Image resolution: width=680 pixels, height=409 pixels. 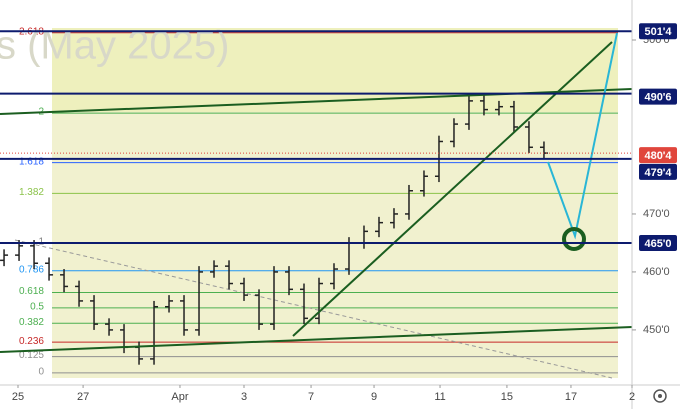 I want to click on x-tick-label: 27, so click(x=83, y=397).